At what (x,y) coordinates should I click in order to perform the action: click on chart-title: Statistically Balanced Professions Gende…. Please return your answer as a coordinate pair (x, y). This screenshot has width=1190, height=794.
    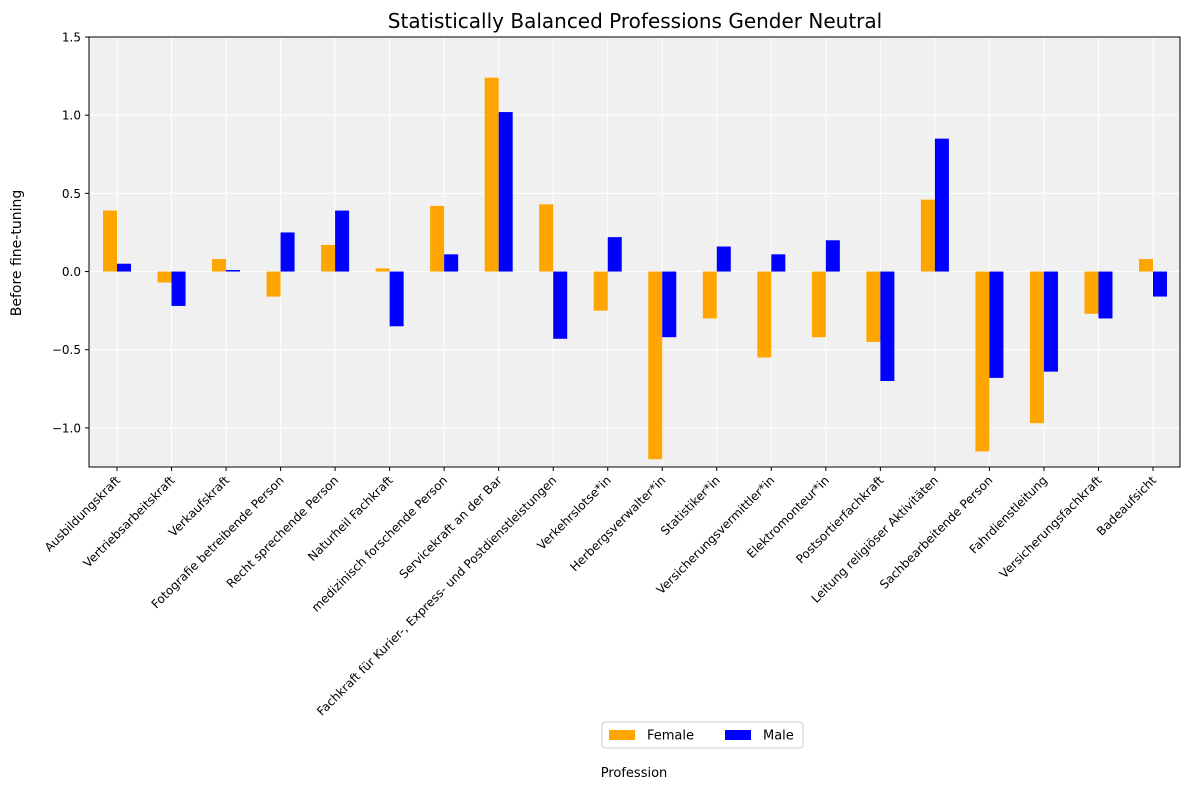
    Looking at the image, I should click on (635, 21).